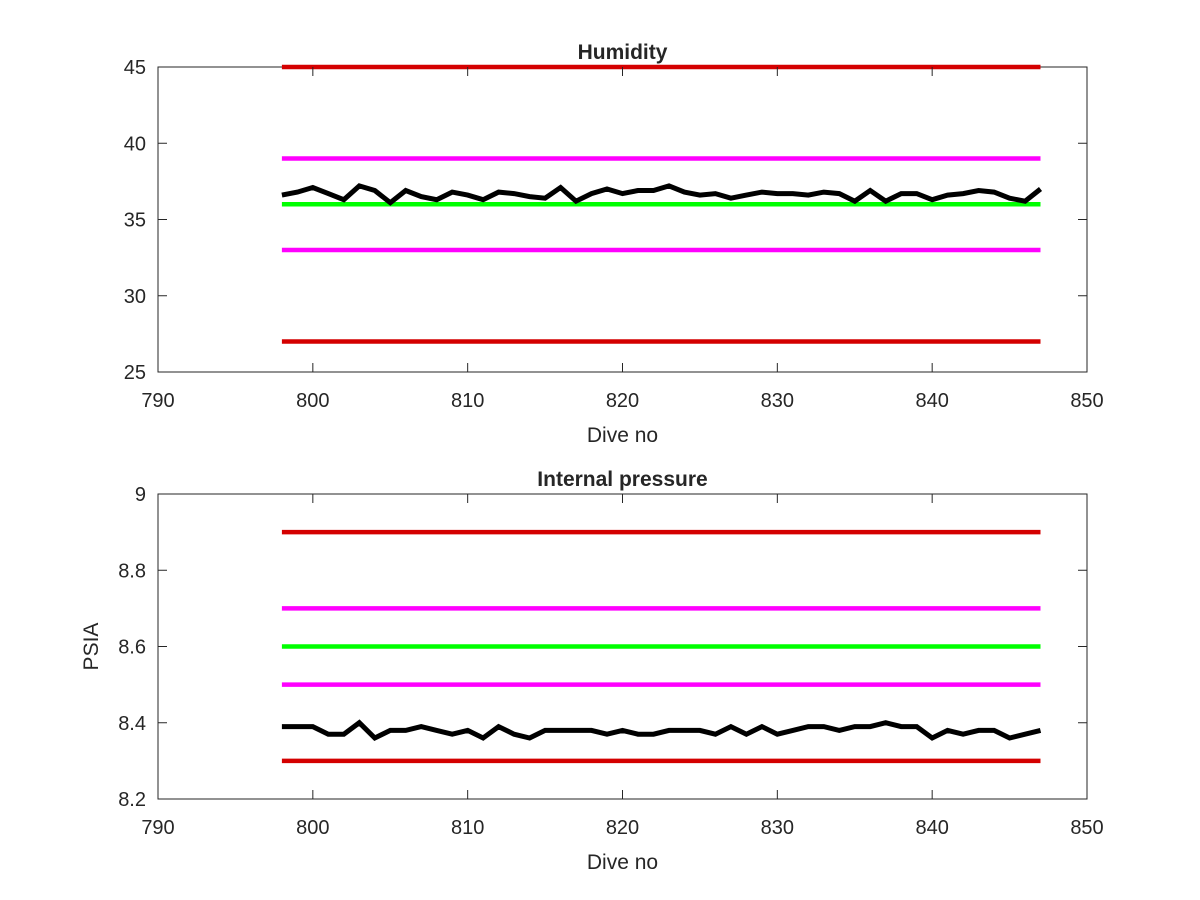 Image resolution: width=1200 pixels, height=900 pixels. I want to click on y-tick-label: 8.2, so click(132, 800).